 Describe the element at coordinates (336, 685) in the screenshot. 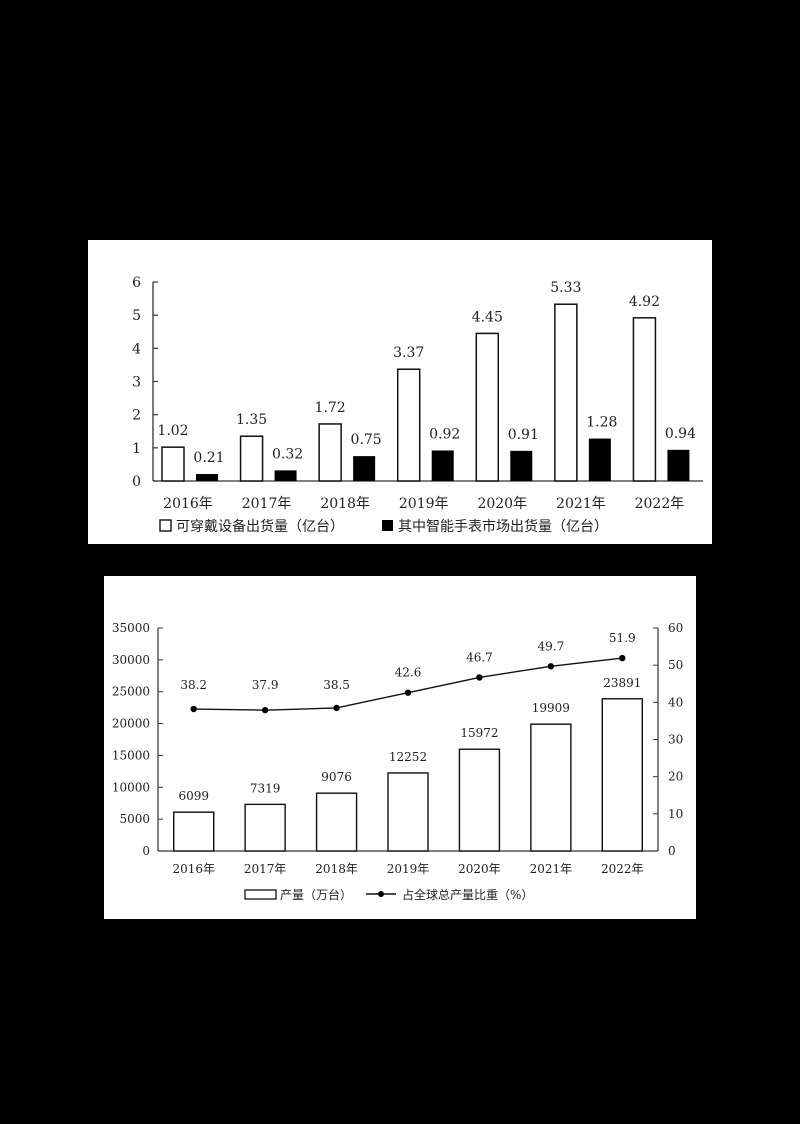

I see `share-value-label: 38.5` at that location.